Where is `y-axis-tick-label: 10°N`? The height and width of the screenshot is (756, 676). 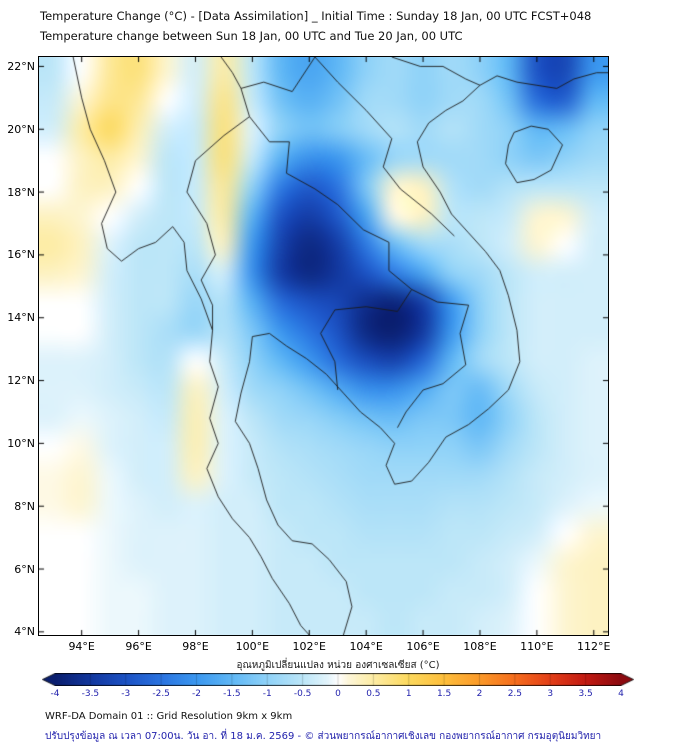 y-axis-tick-label: 10°N is located at coordinates (21, 443).